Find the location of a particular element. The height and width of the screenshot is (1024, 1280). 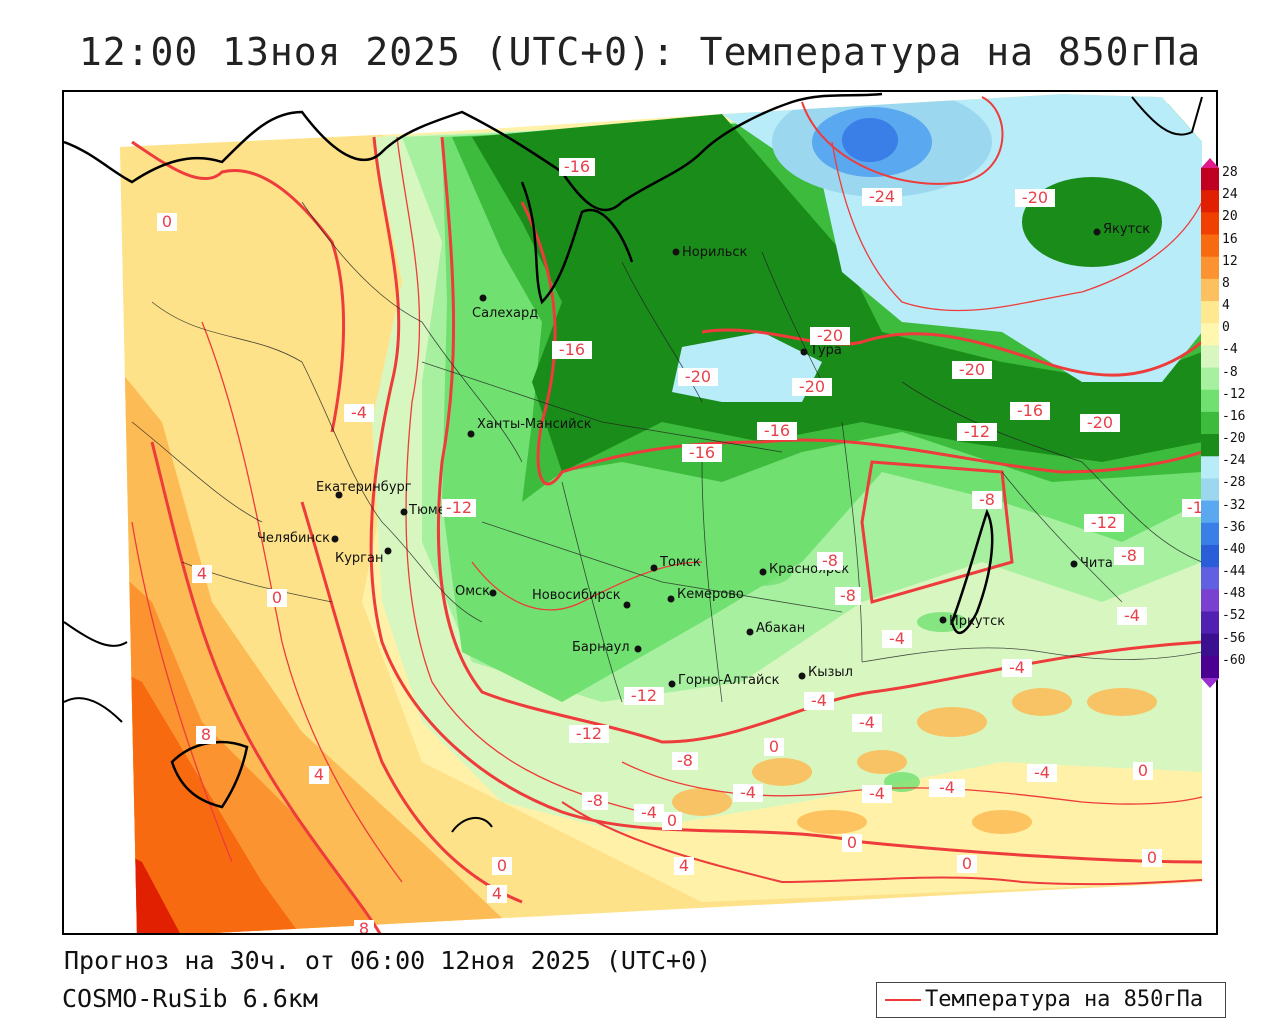

color-scale-tick-label: 24 is located at coordinates (1230, 195).